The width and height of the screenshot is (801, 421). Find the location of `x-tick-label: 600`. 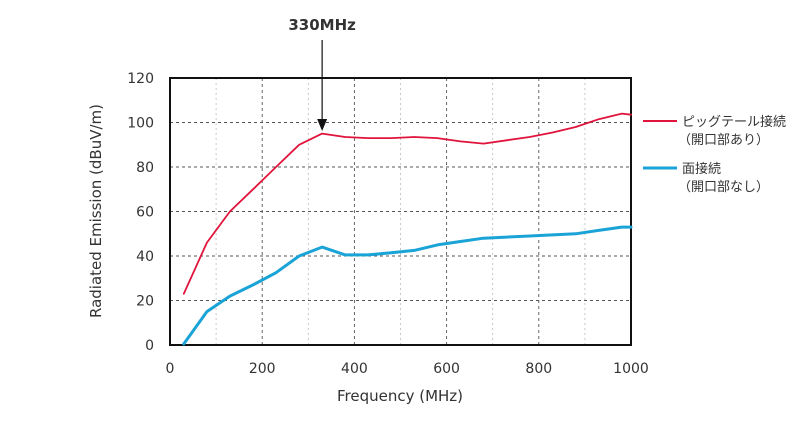

x-tick-label: 600 is located at coordinates (446, 369).